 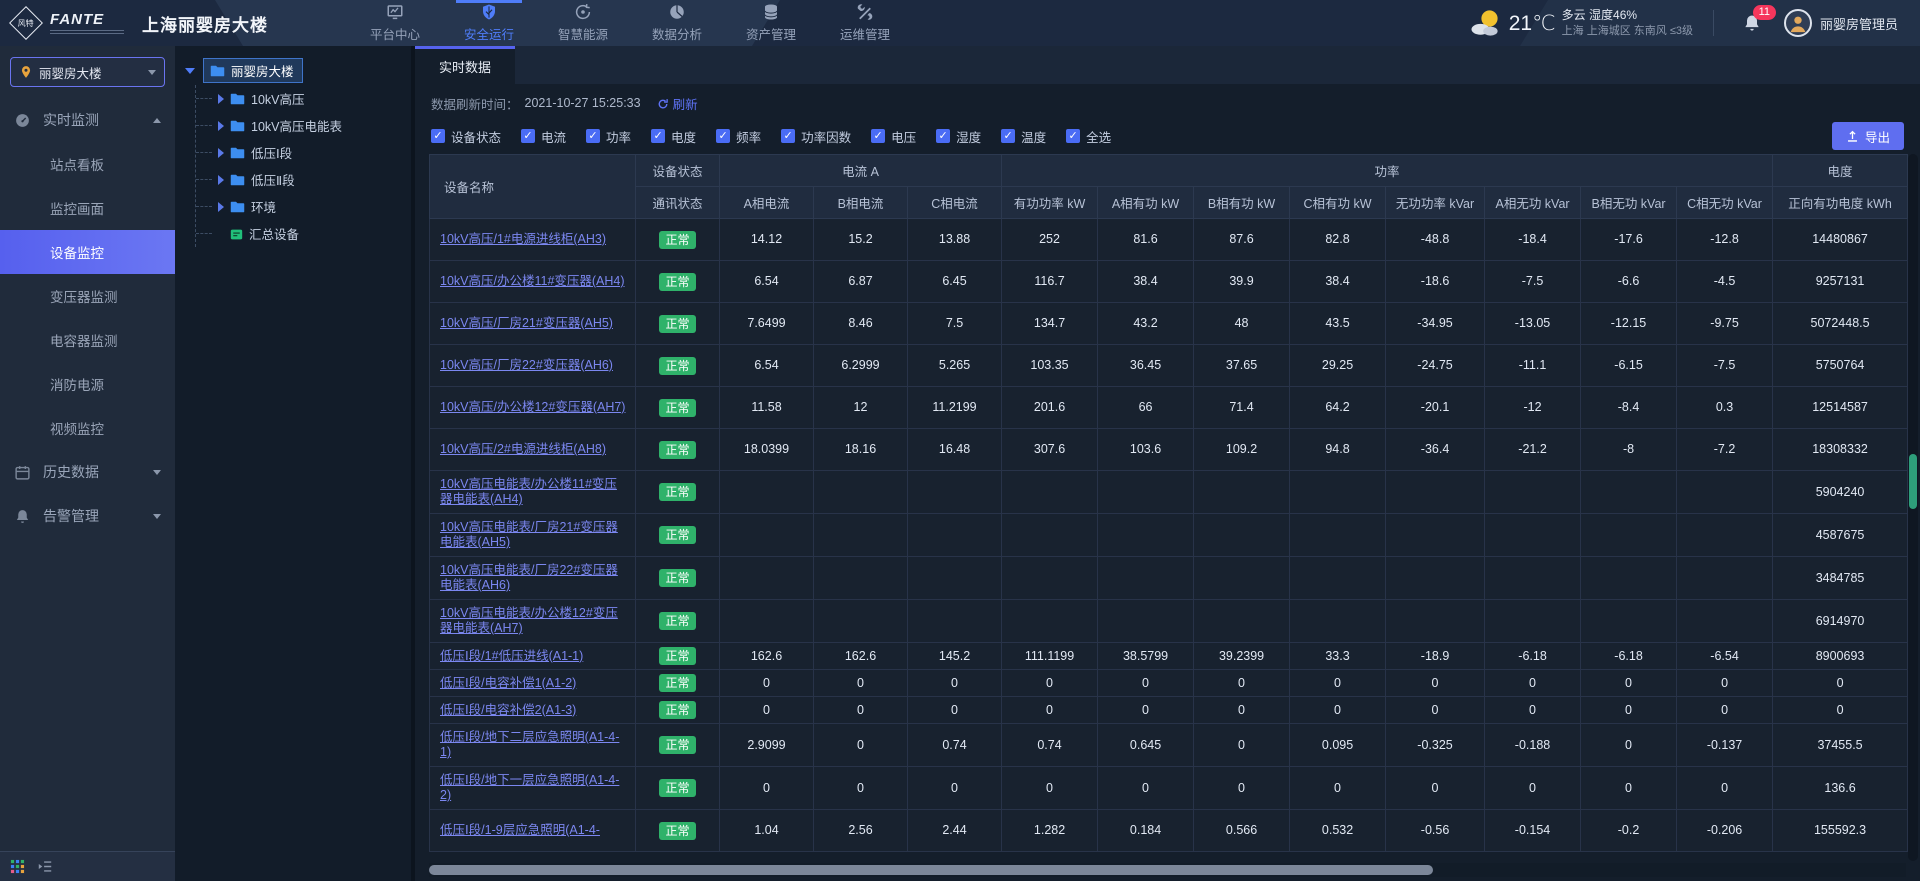 I want to click on sidebar-section: 实时监测, so click(x=87, y=120).